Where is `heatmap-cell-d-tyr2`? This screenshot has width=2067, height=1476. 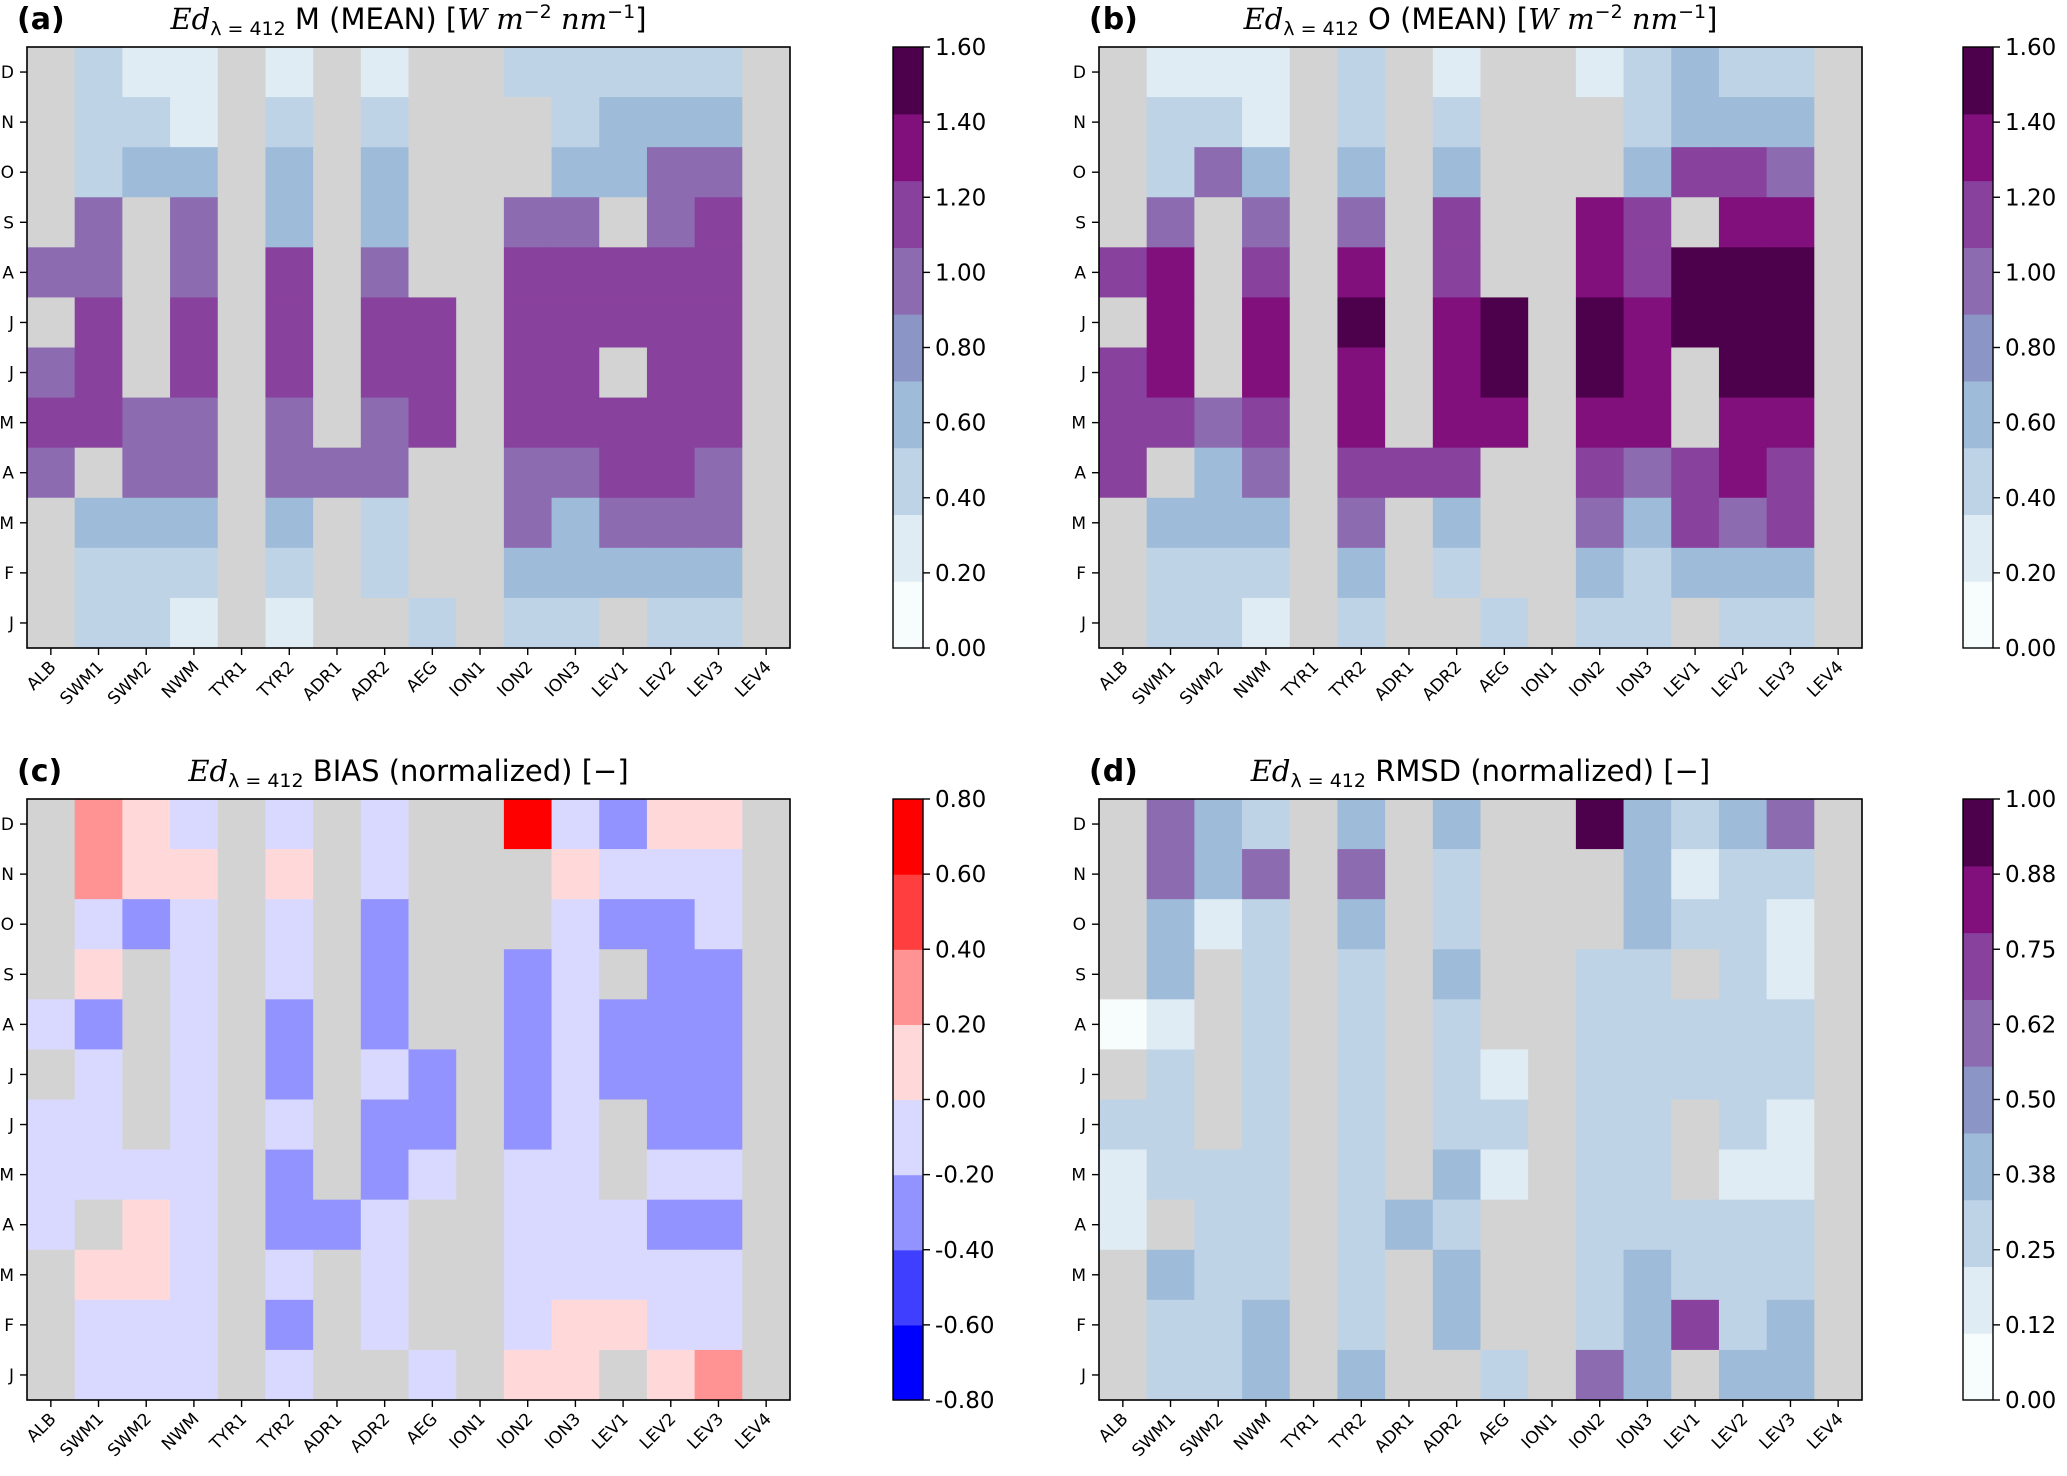
heatmap-cell-d-tyr2 is located at coordinates (1361, 72).